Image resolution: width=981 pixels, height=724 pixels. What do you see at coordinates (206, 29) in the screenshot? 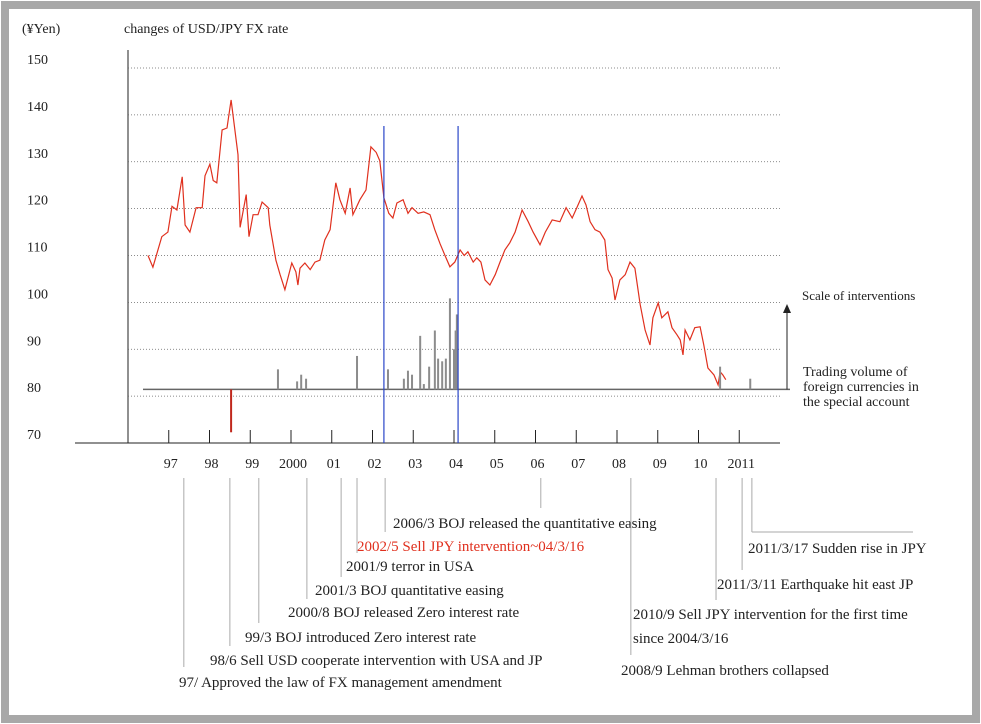
I see `chart-title: changes of USD/JPY FX rate` at bounding box center [206, 29].